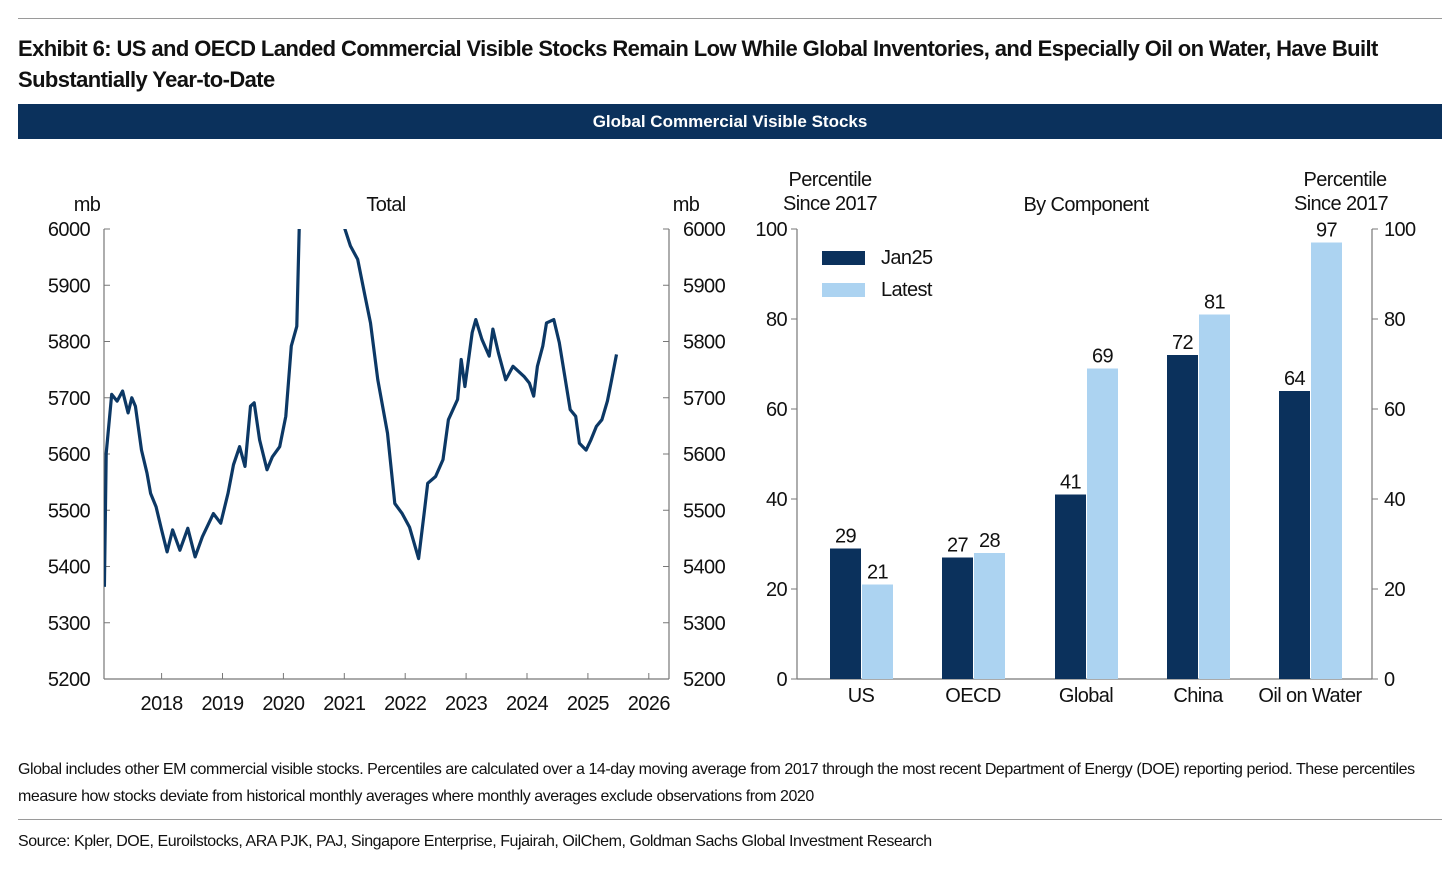 This screenshot has height=873, width=1456. I want to click on bar-value-label: 72, so click(1183, 343).